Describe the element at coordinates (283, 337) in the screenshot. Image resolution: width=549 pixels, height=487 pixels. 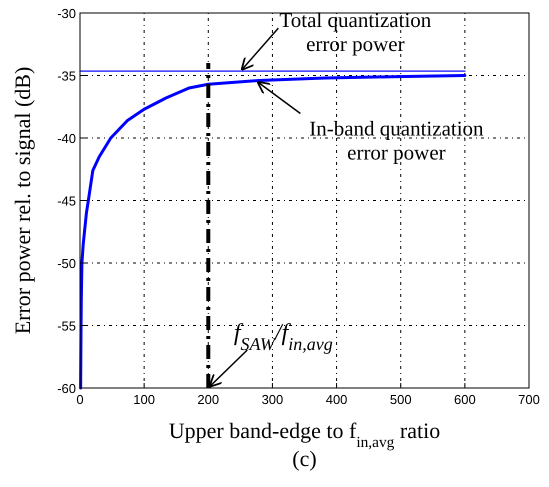
I see `annotation: f$_{SAW}$/f$_{in,avg}$` at that location.